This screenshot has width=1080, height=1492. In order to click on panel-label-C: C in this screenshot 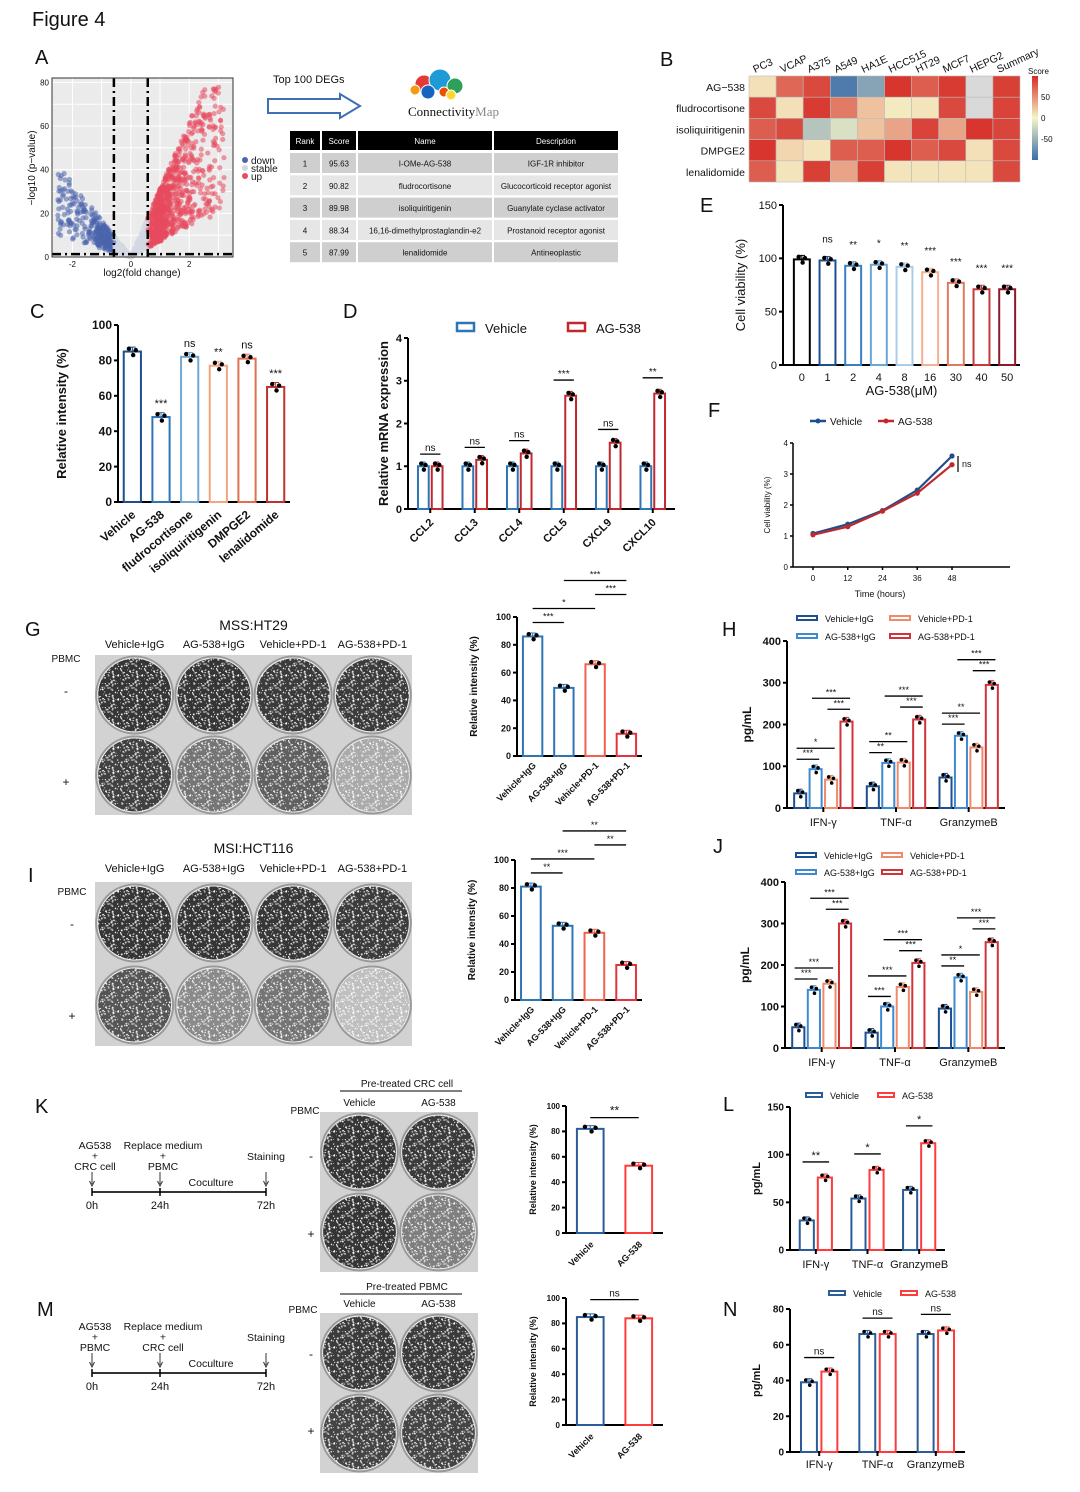, I will do `click(37, 312)`.